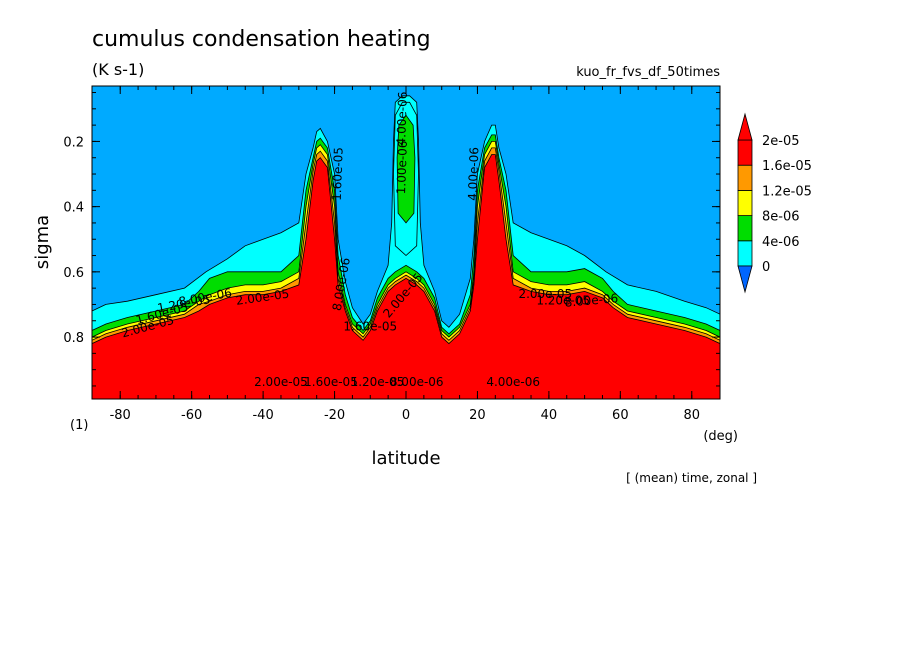  What do you see at coordinates (774, 203) in the screenshot?
I see `colorbar: 0 4e-06 8e-06 1.2e-05 1.6e-05 2e-05` at bounding box center [774, 203].